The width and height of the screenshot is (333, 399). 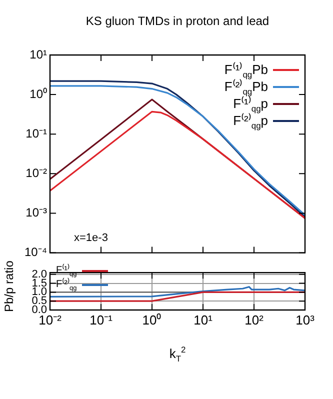 What do you see at coordinates (102, 320) in the screenshot?
I see `x-tick-label: 10⁻¹` at bounding box center [102, 320].